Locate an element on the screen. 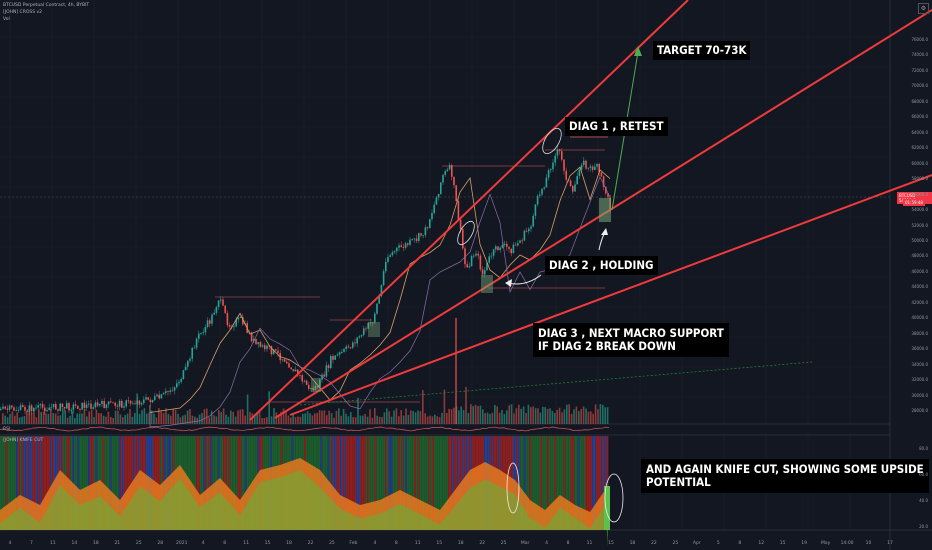 The width and height of the screenshot is (932, 550). time-tick: May is located at coordinates (825, 543).